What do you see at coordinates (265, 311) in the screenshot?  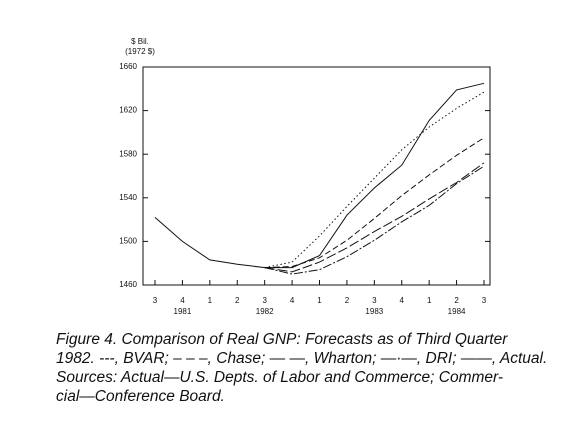 I see `year-label: 1982` at bounding box center [265, 311].